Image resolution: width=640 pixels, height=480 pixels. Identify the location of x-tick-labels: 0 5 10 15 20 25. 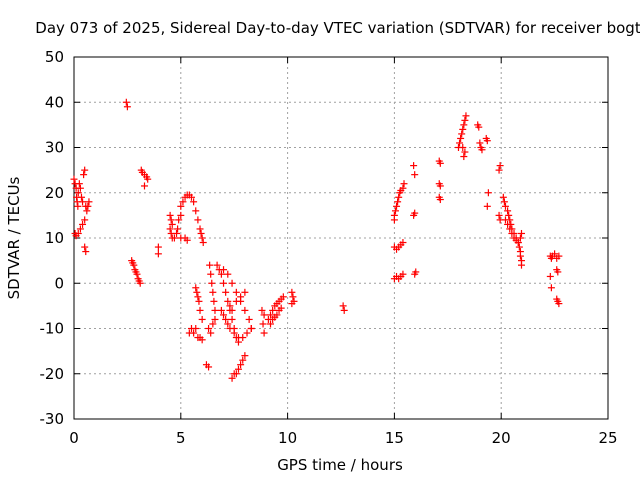
(343, 438).